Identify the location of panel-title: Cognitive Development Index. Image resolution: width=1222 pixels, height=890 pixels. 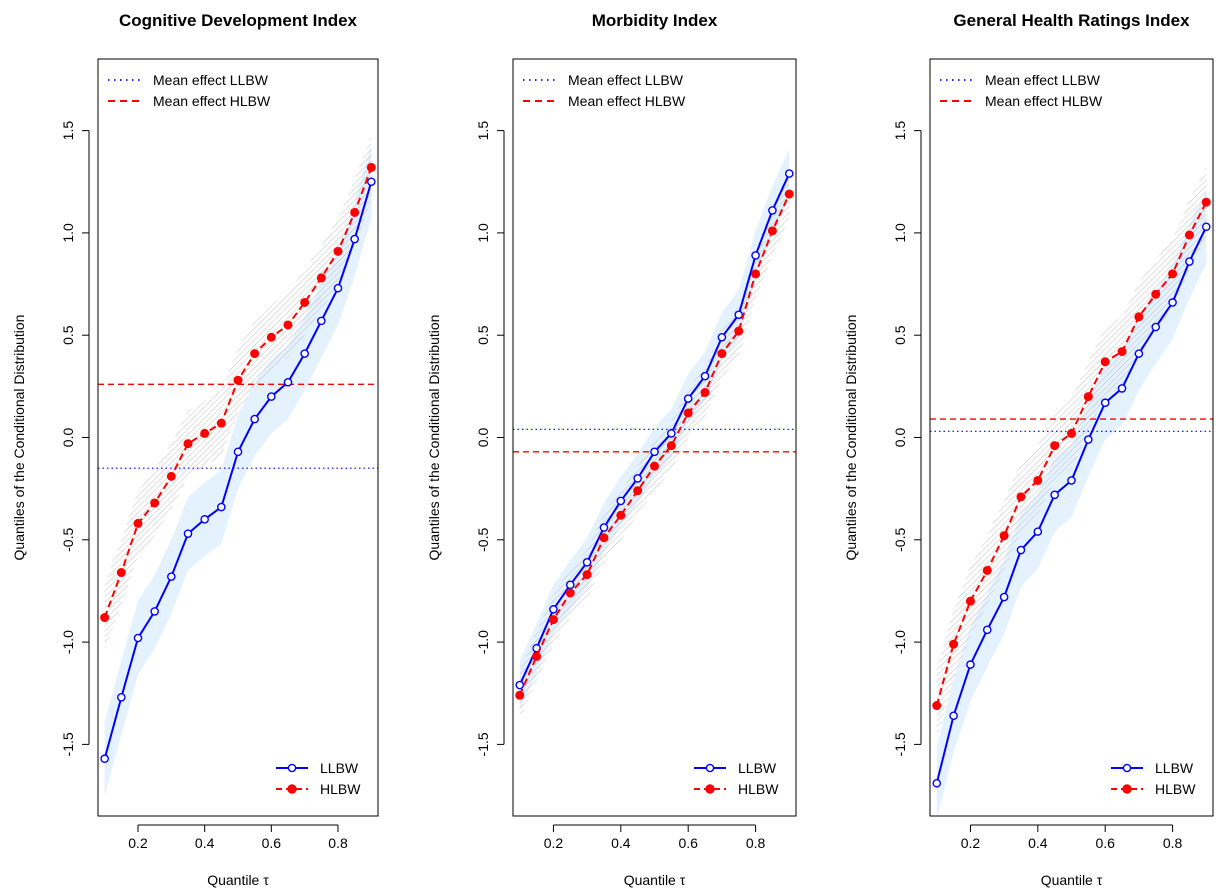
(238, 20).